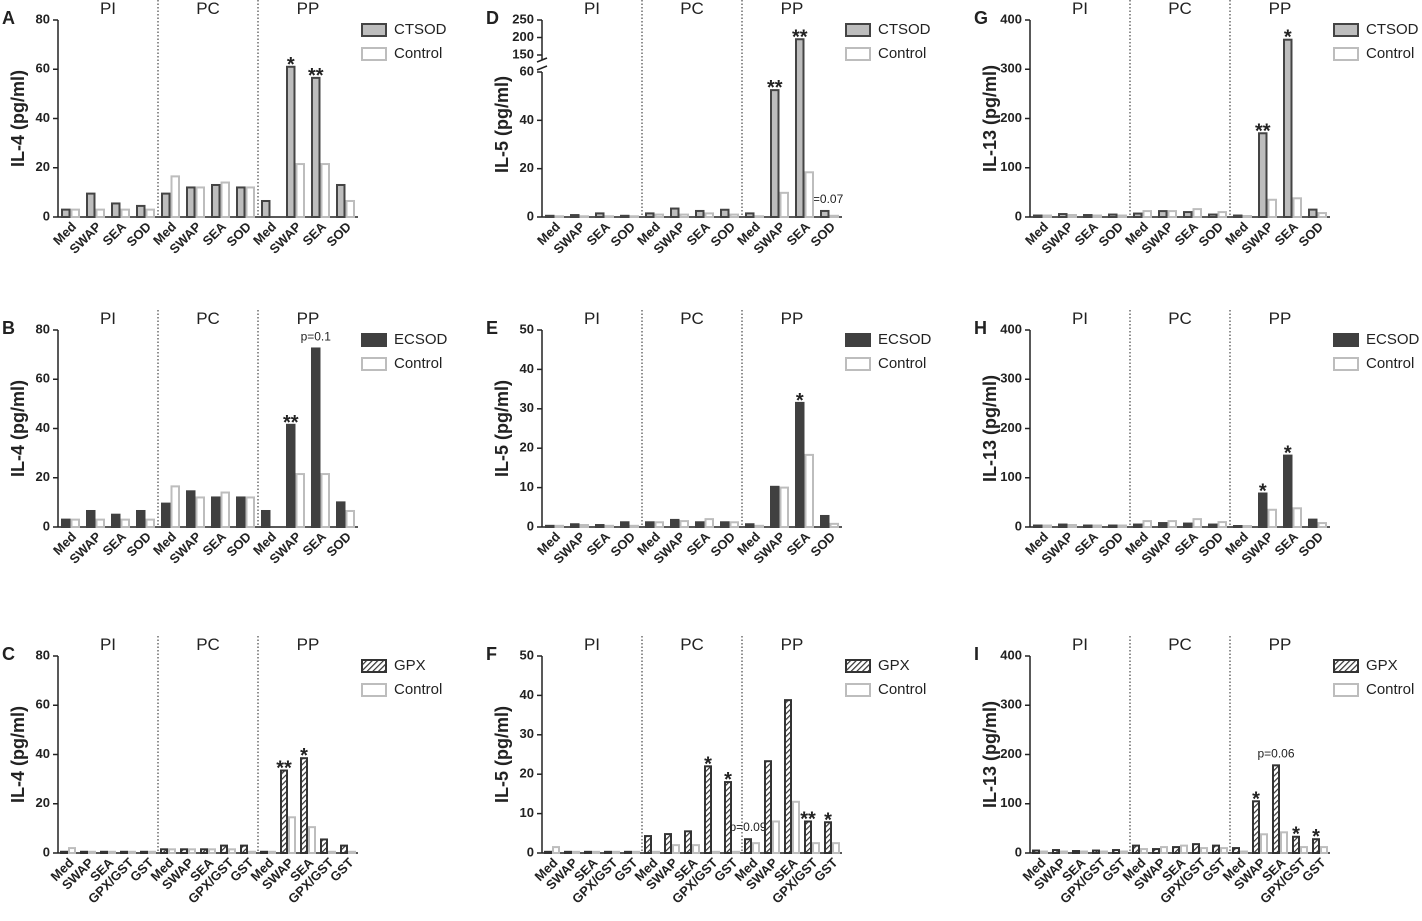 Image resolution: width=1422 pixels, height=921 pixels. What do you see at coordinates (420, 29) in the screenshot?
I see `legend-label: CTSOD` at bounding box center [420, 29].